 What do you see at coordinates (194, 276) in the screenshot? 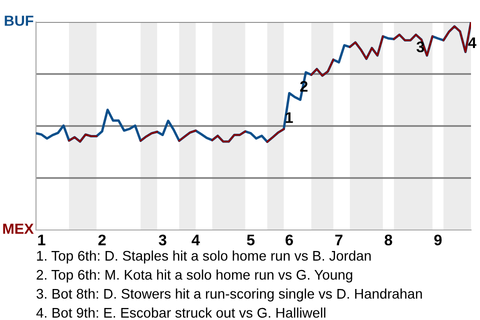
I see `text: 2. Top 6th: M. Kota hit a solo home run vs G. Young` at bounding box center [194, 276].